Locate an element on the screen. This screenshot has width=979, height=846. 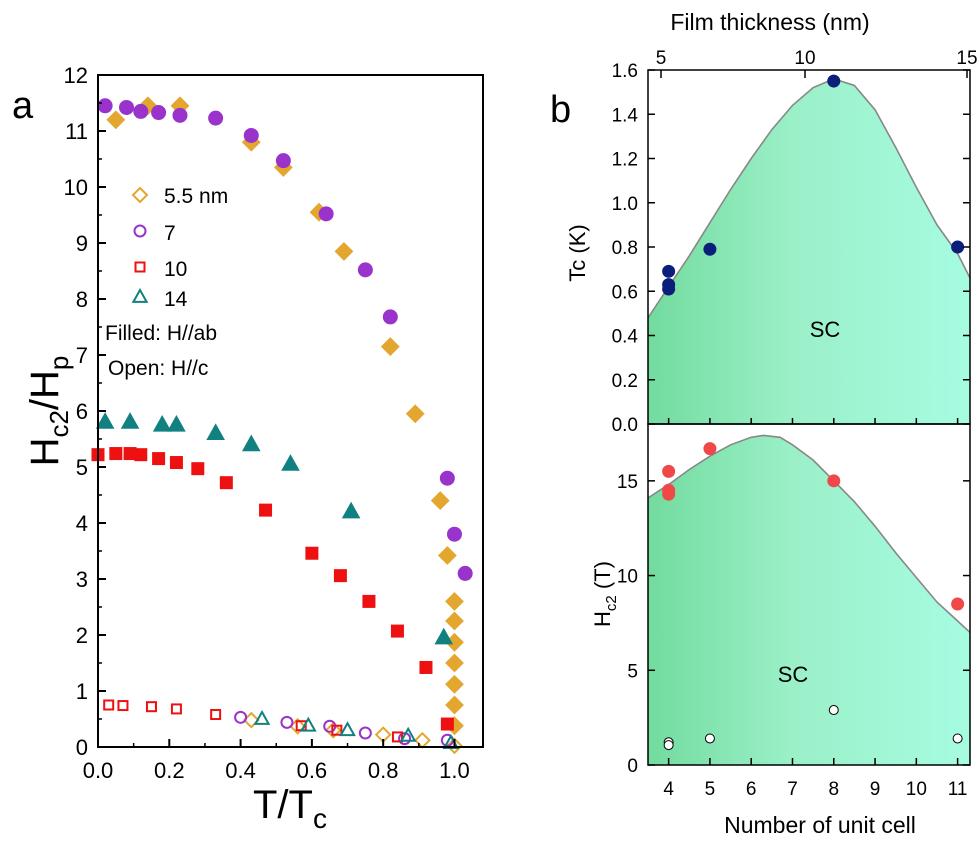
y-tick-label: 7 is located at coordinates (82, 355).